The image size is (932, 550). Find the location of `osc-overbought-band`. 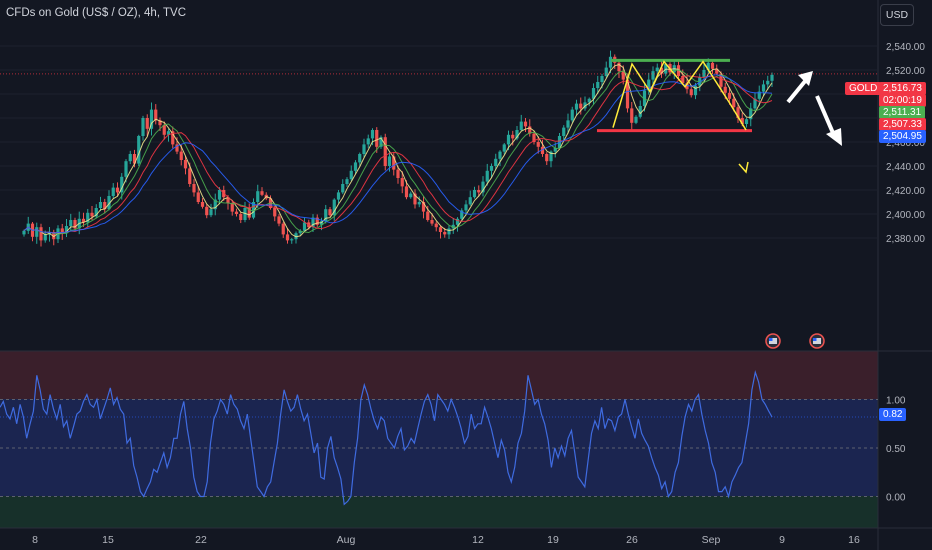

osc-overbought-band is located at coordinates (439, 375).